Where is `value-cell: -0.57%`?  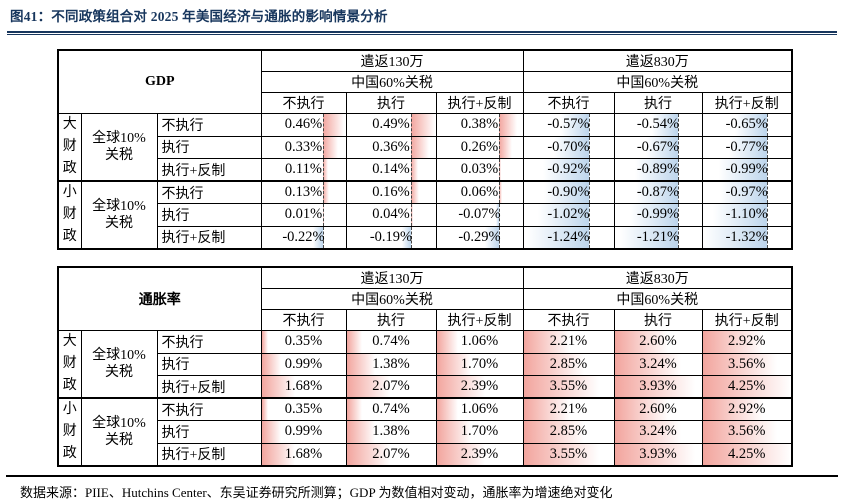
value-cell: -0.57% is located at coordinates (568, 125).